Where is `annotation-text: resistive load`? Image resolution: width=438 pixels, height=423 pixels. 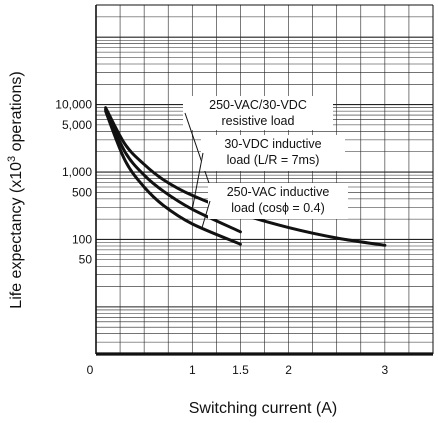
annotation-text: resistive load is located at coordinates (258, 121).